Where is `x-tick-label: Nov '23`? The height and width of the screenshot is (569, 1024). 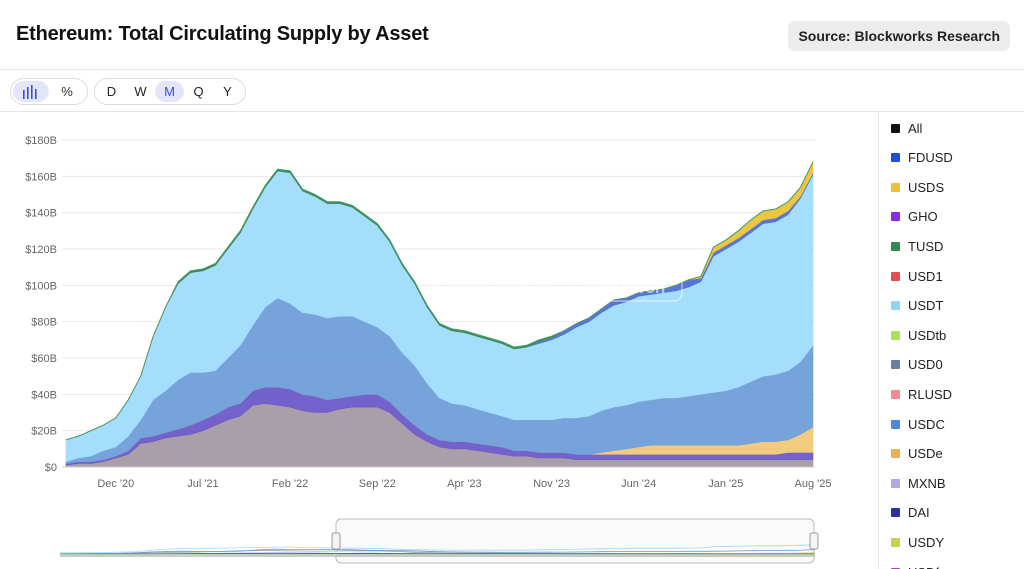 x-tick-label: Nov '23 is located at coordinates (551, 484).